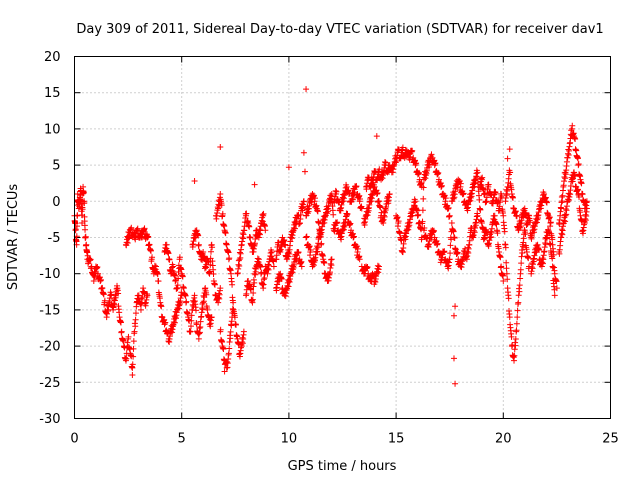 The width and height of the screenshot is (640, 480). What do you see at coordinates (49, 274) in the screenshot?
I see `y-tick-label: -10` at bounding box center [49, 274].